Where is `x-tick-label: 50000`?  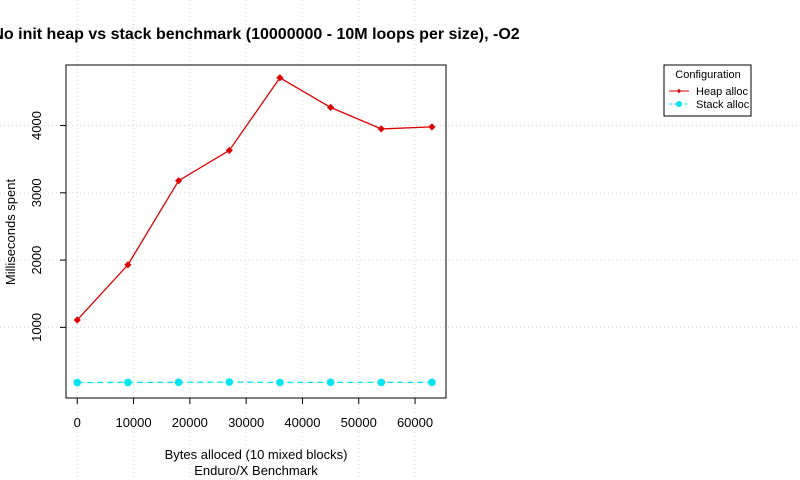
x-tick-label: 50000 is located at coordinates (359, 422).